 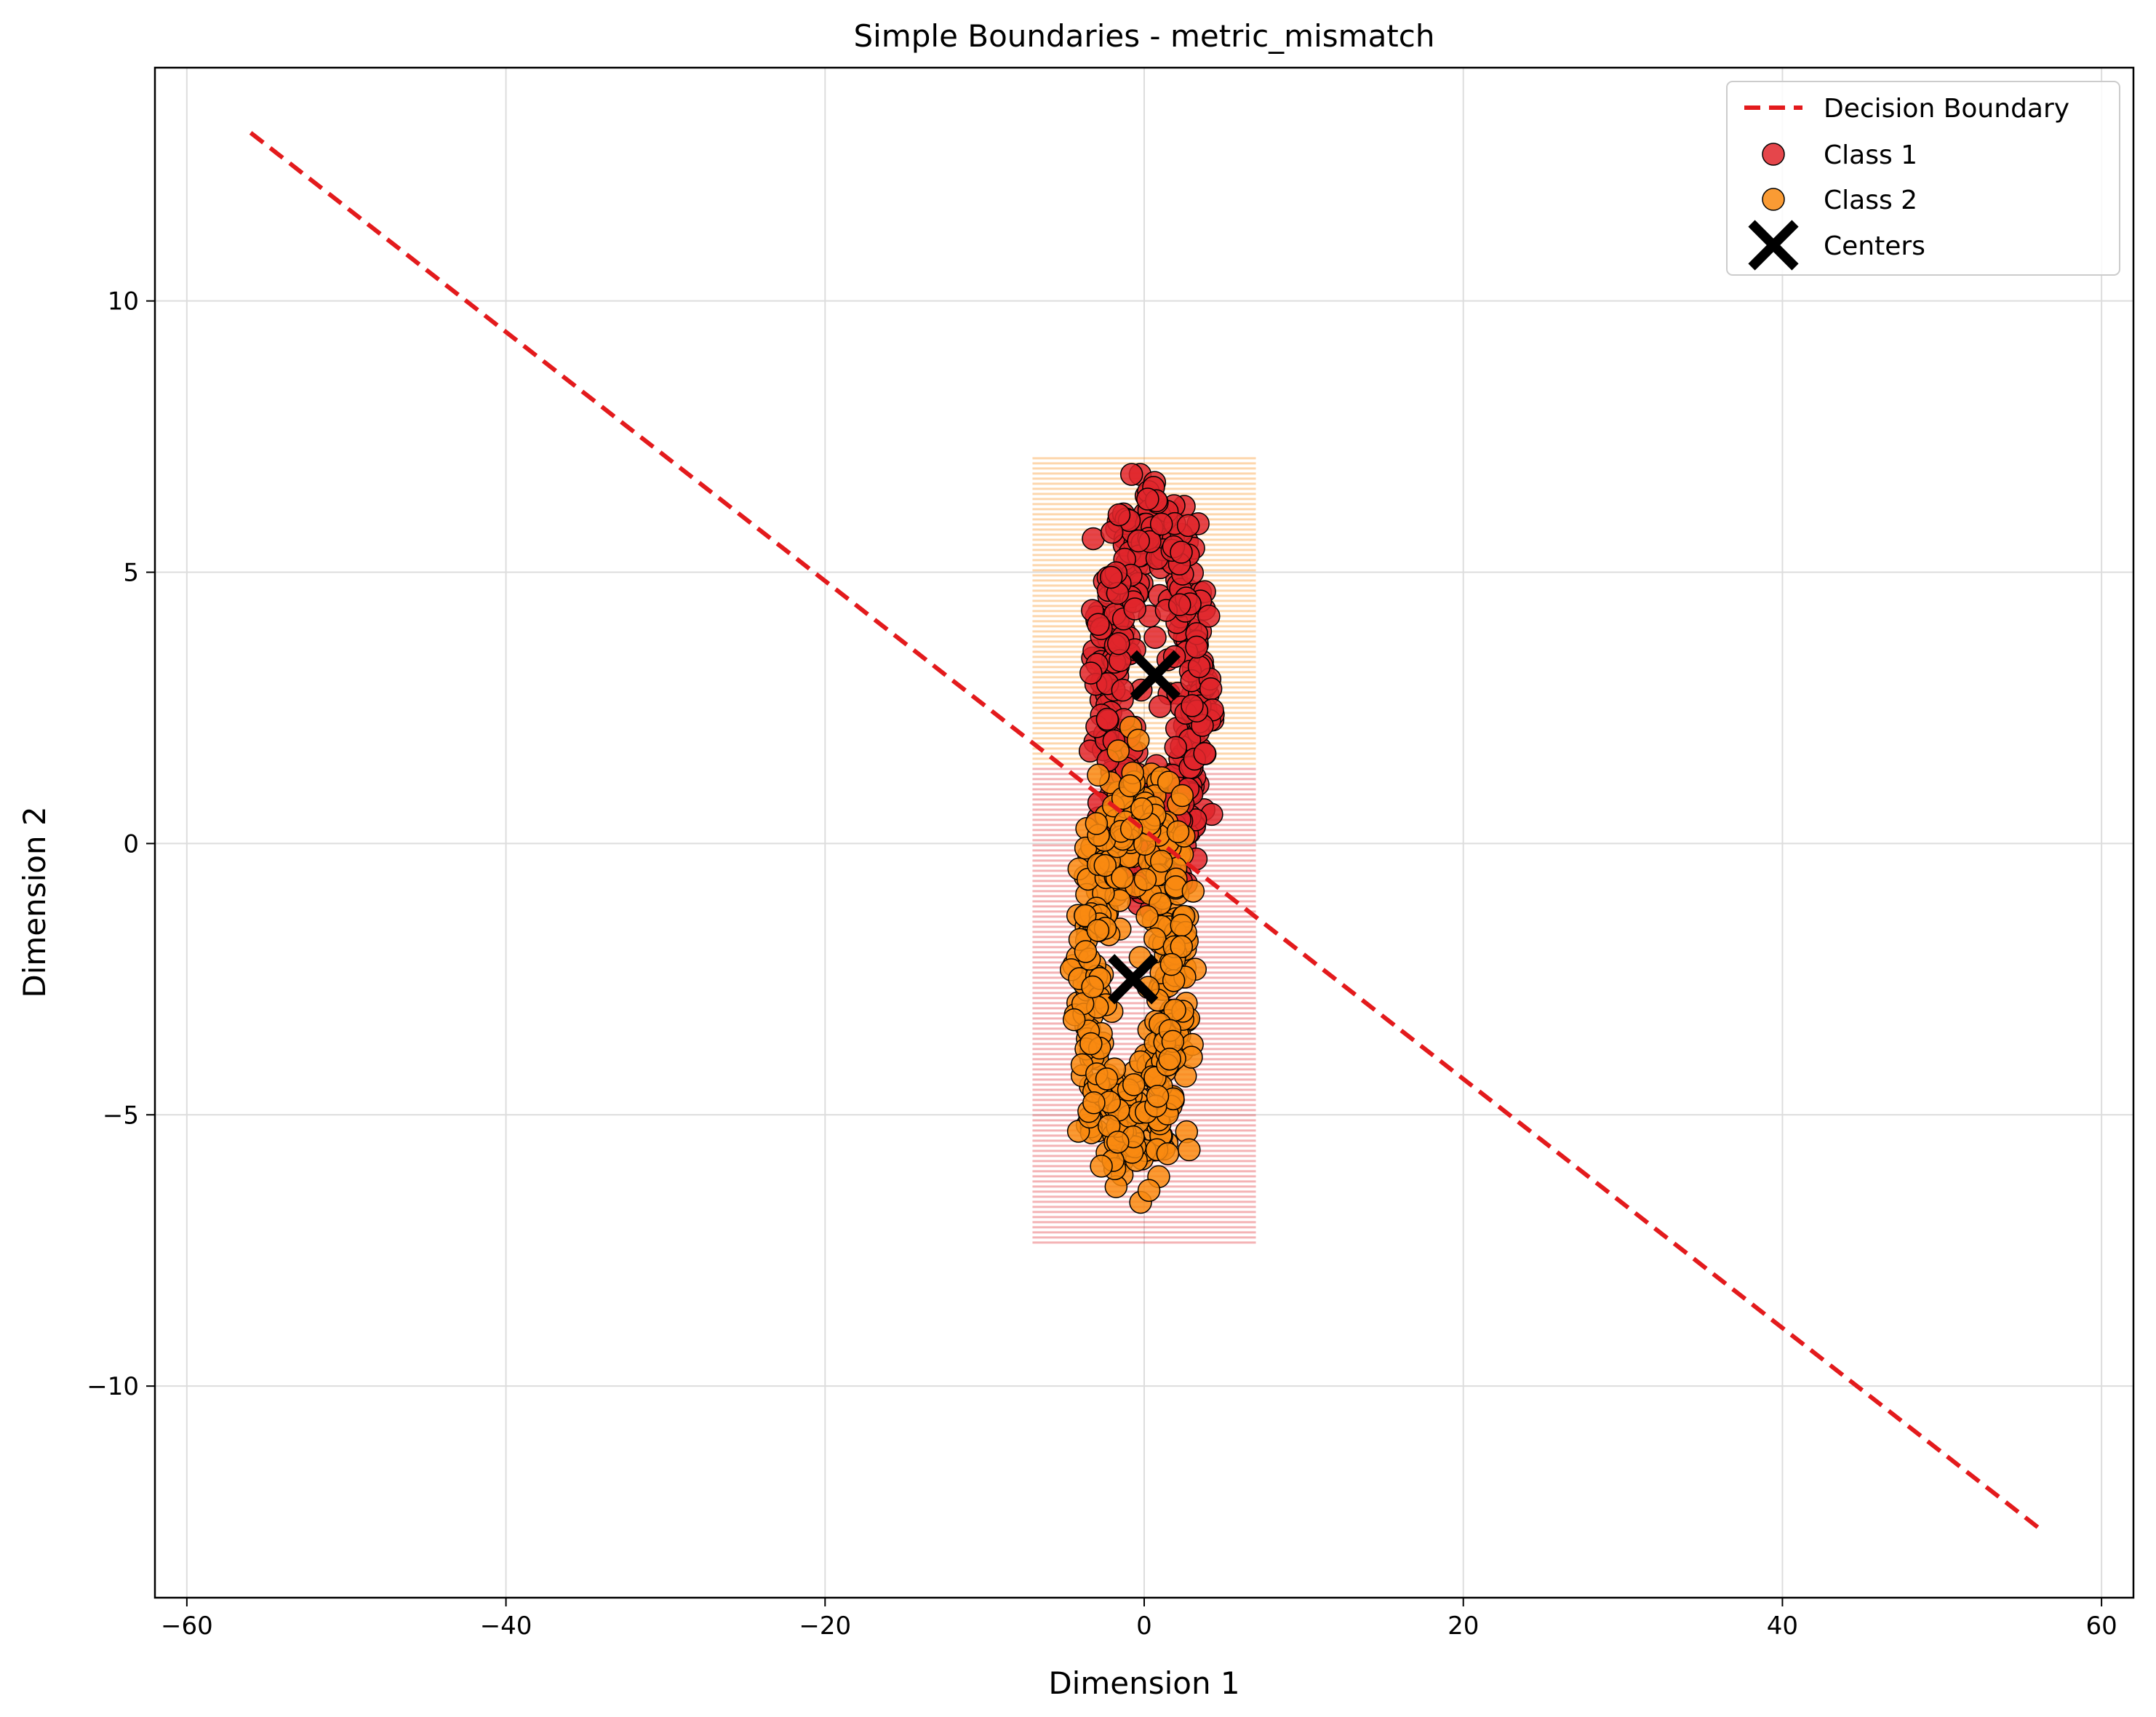 I want to click on x-axis-label: Dimension 1, so click(x=1143, y=1683).